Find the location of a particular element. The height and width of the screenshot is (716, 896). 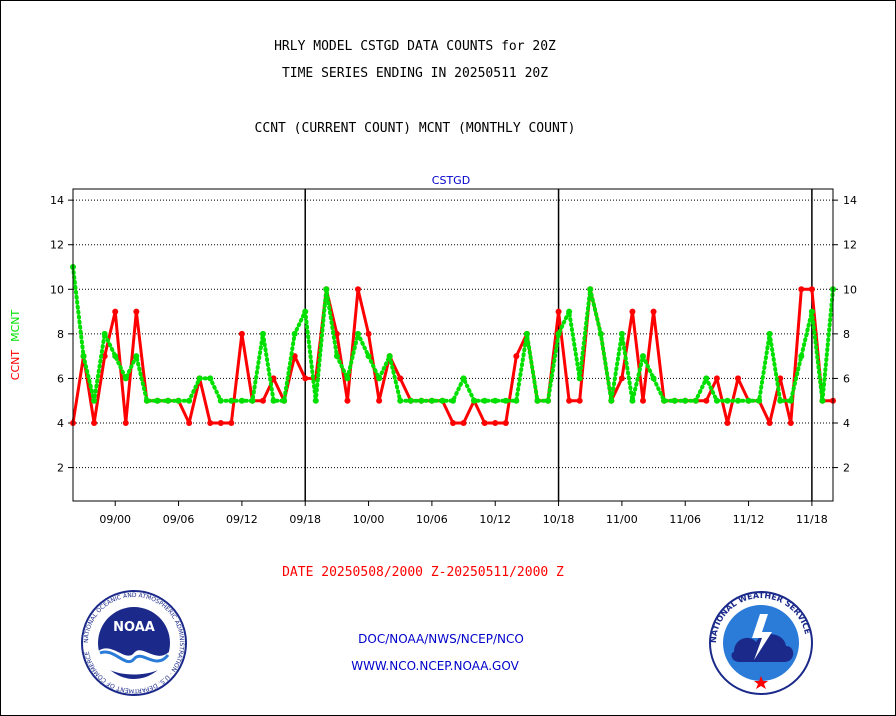

y-tick-label-right: 12 is located at coordinates (850, 245).